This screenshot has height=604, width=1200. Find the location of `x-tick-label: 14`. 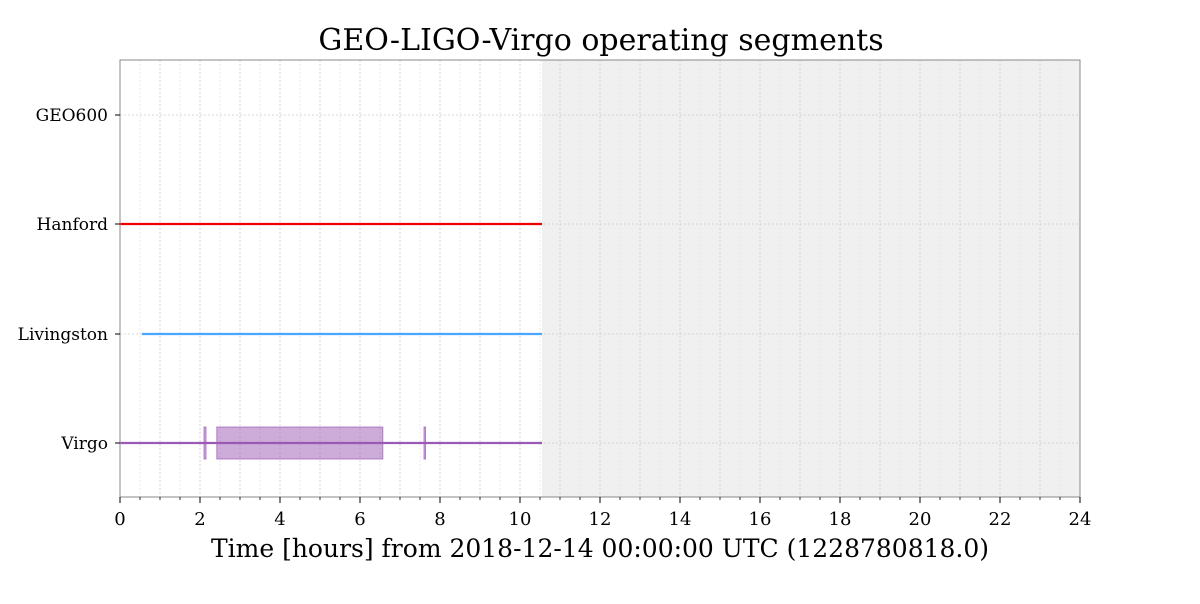

x-tick-label: 14 is located at coordinates (680, 519).